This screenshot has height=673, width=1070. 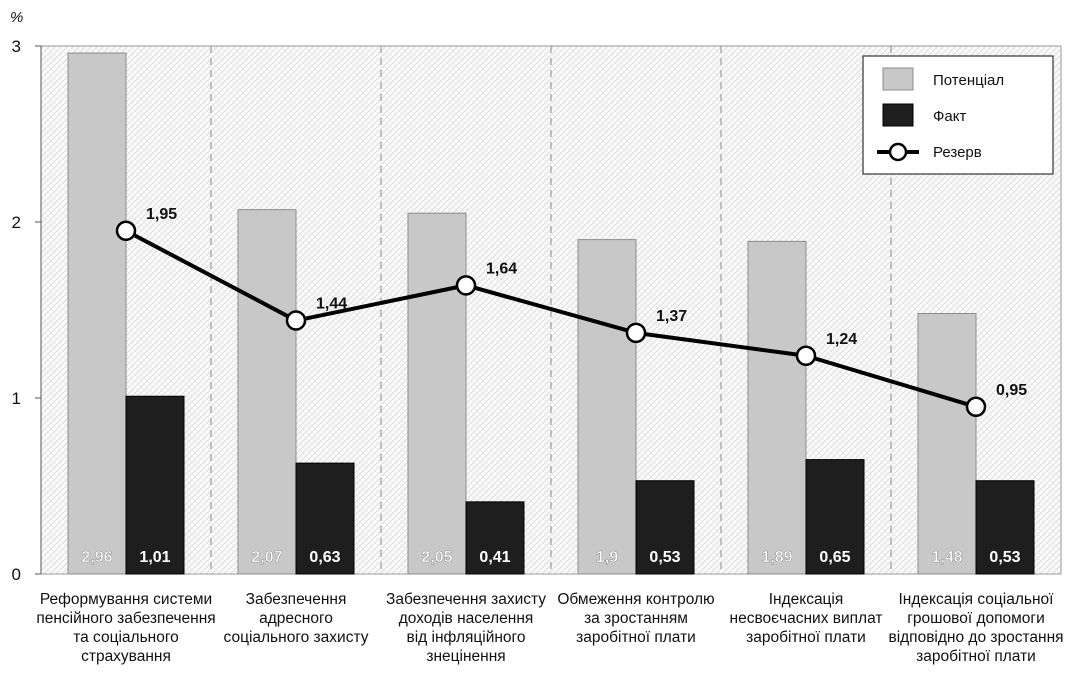 What do you see at coordinates (96, 557) in the screenshot?
I see `bar-value-label: 2,96` at bounding box center [96, 557].